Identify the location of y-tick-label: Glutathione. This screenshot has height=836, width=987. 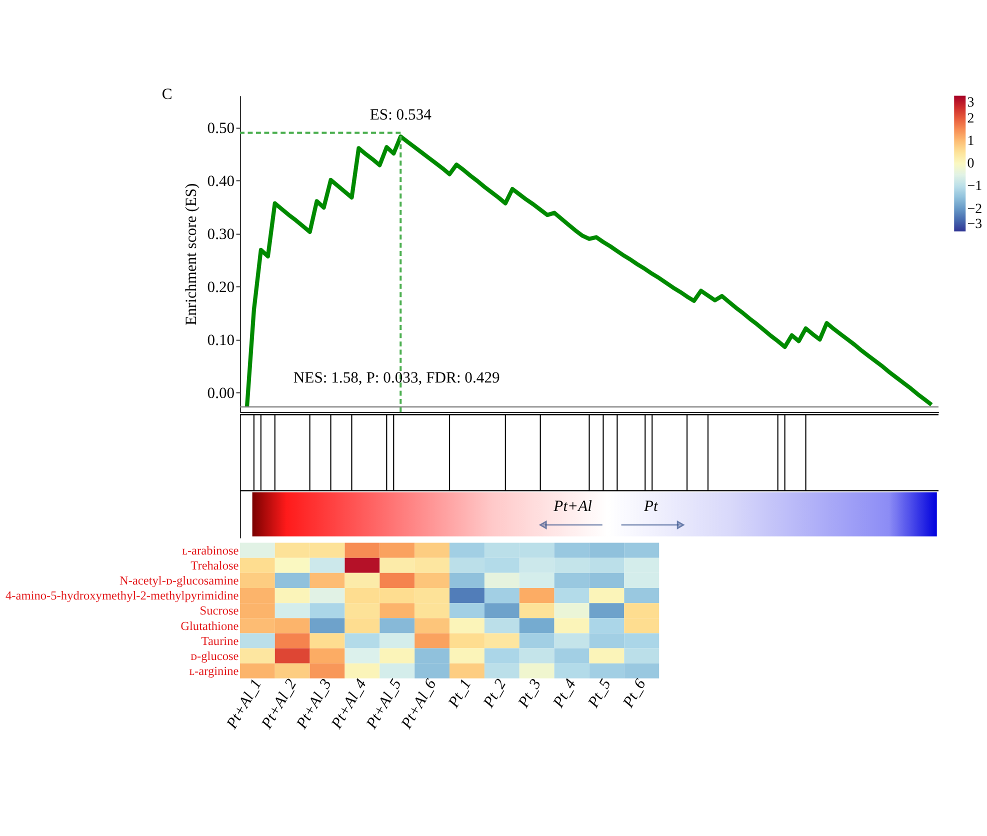
(210, 625).